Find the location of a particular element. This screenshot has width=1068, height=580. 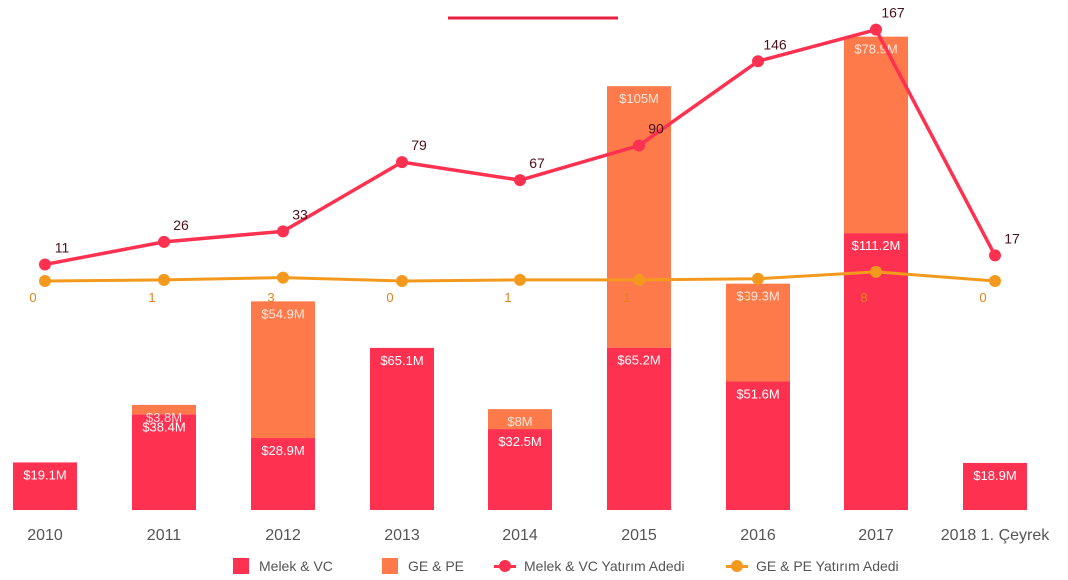

legend-swatch-melek-vc-count is located at coordinates (505, 566).